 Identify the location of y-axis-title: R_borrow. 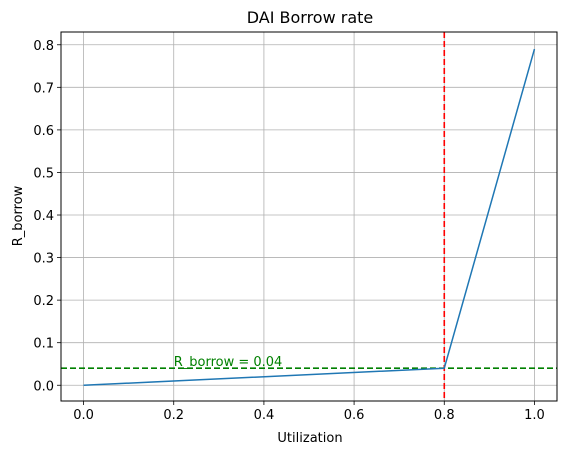
(18, 215).